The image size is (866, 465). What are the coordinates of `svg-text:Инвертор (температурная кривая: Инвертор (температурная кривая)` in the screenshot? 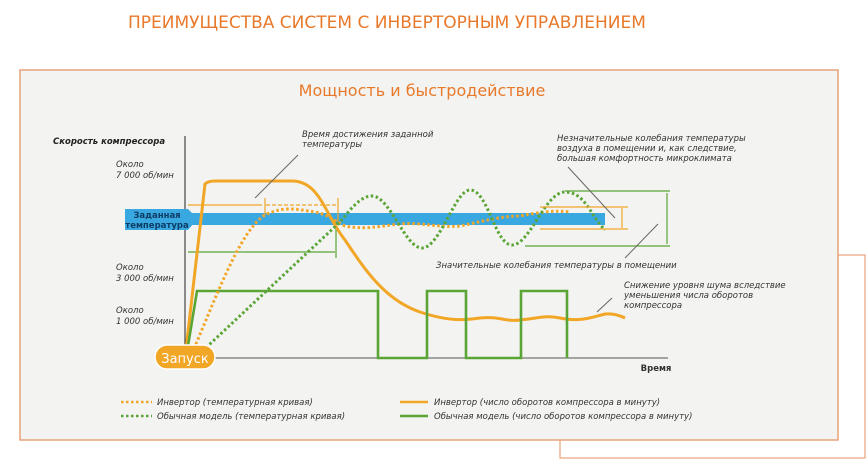 It's located at (235, 403).